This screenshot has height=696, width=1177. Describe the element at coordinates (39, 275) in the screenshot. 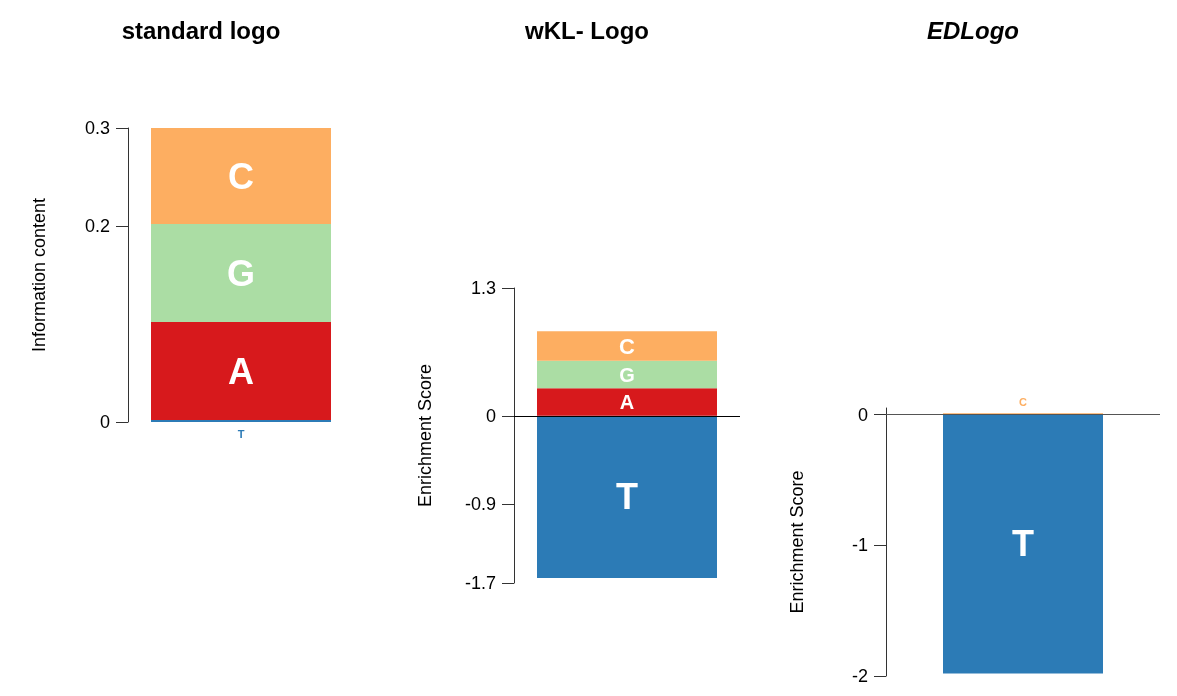

I see `y-axis-title: Information content` at that location.